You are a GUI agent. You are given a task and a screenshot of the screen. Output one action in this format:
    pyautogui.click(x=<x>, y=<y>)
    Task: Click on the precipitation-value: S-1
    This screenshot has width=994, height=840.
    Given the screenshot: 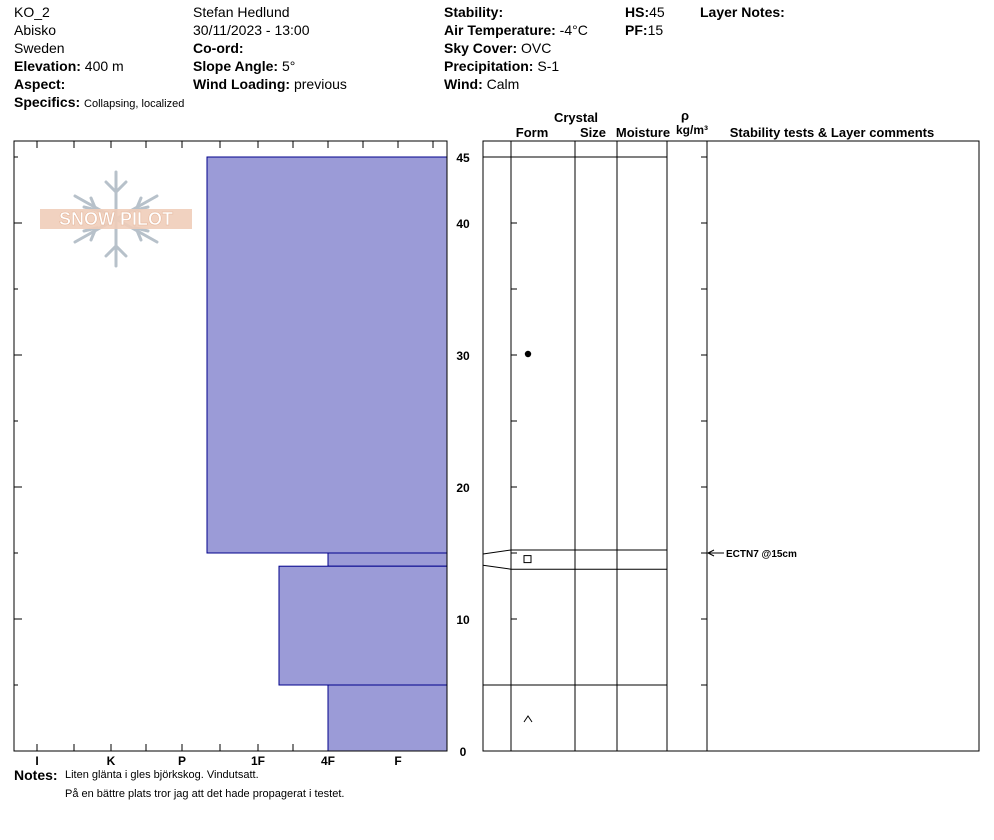 What is the action you would take?
    pyautogui.click(x=548, y=66)
    